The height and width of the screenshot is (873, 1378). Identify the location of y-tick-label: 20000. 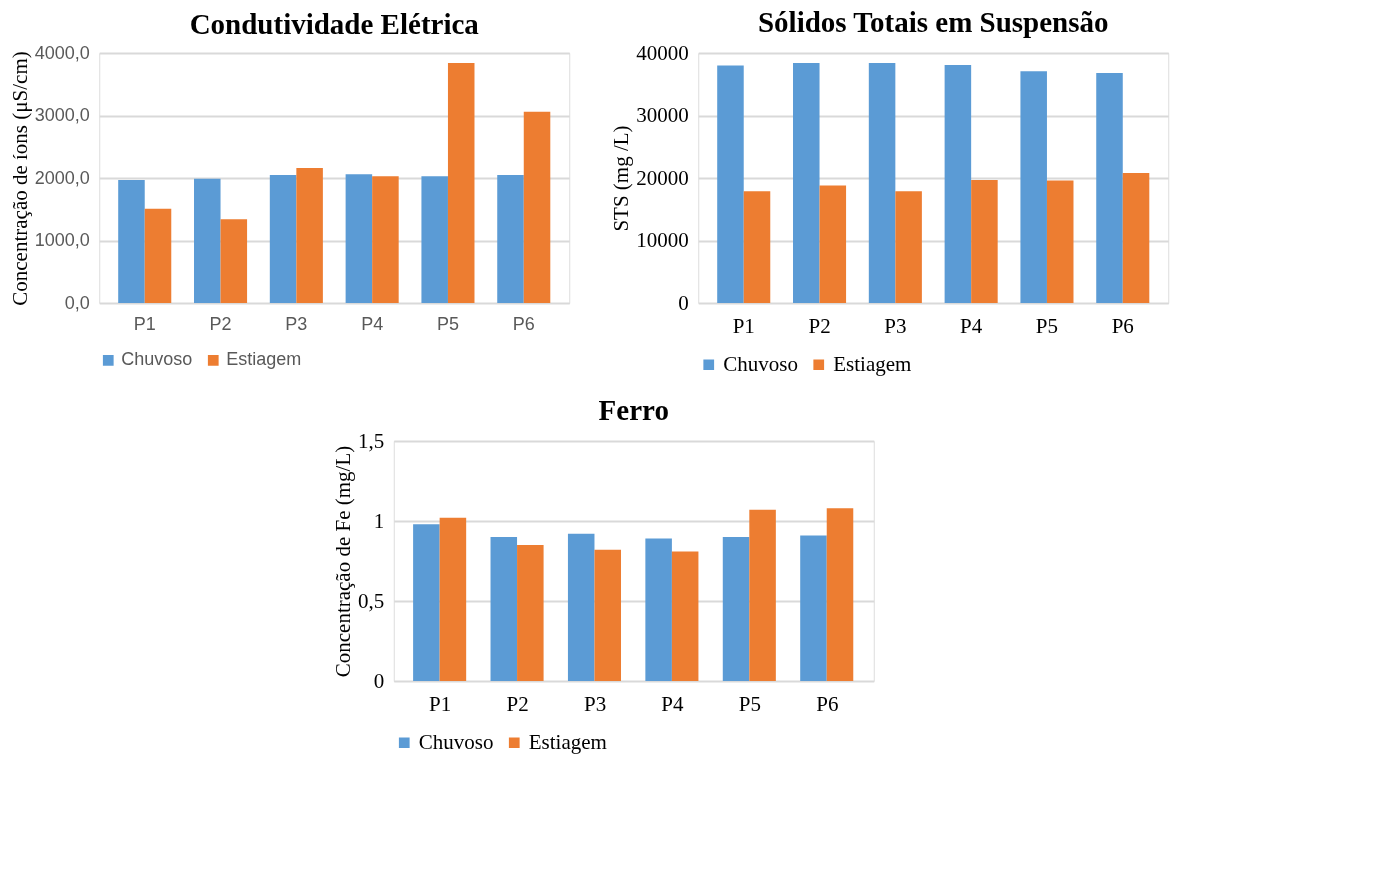
(662, 177).